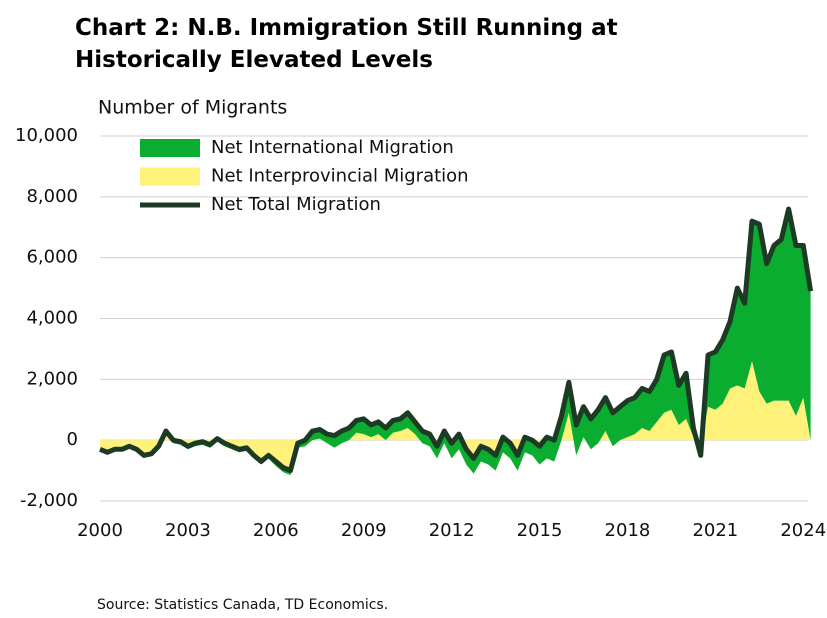  What do you see at coordinates (52, 318) in the screenshot?
I see `y-tick-label: 4,000` at bounding box center [52, 318].